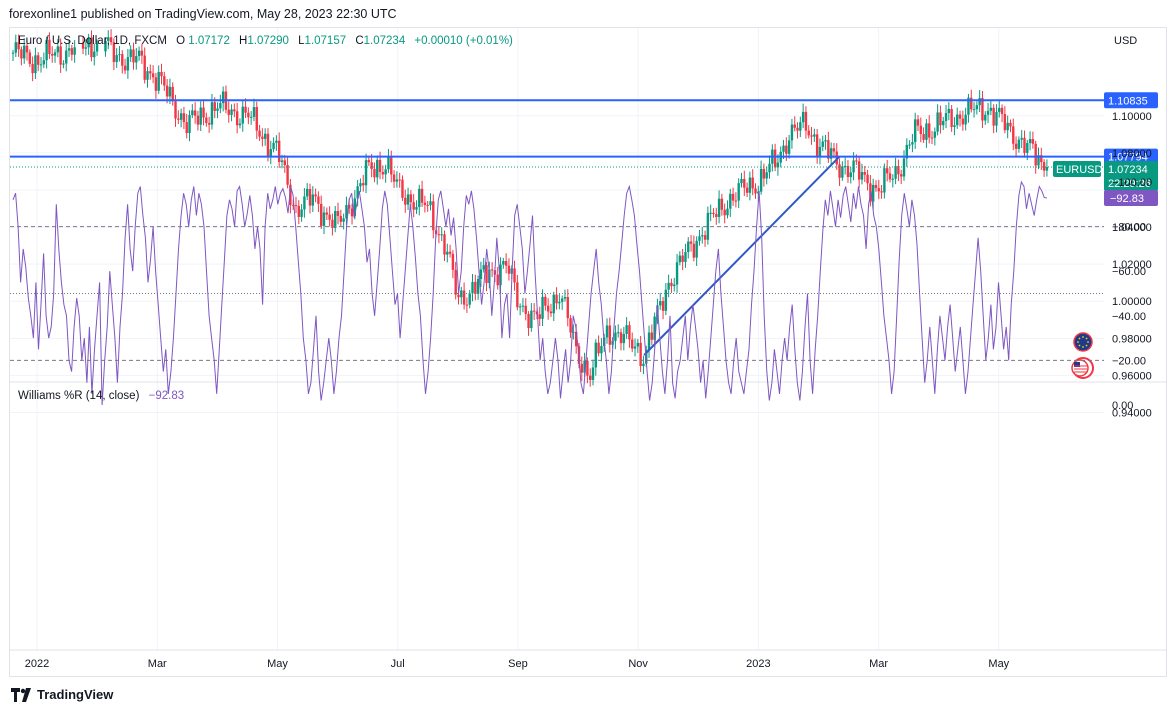 The width and height of the screenshot is (1176, 713). Describe the element at coordinates (1132, 414) in the screenshot. I see `price-tick-label: 0.94000` at that location.